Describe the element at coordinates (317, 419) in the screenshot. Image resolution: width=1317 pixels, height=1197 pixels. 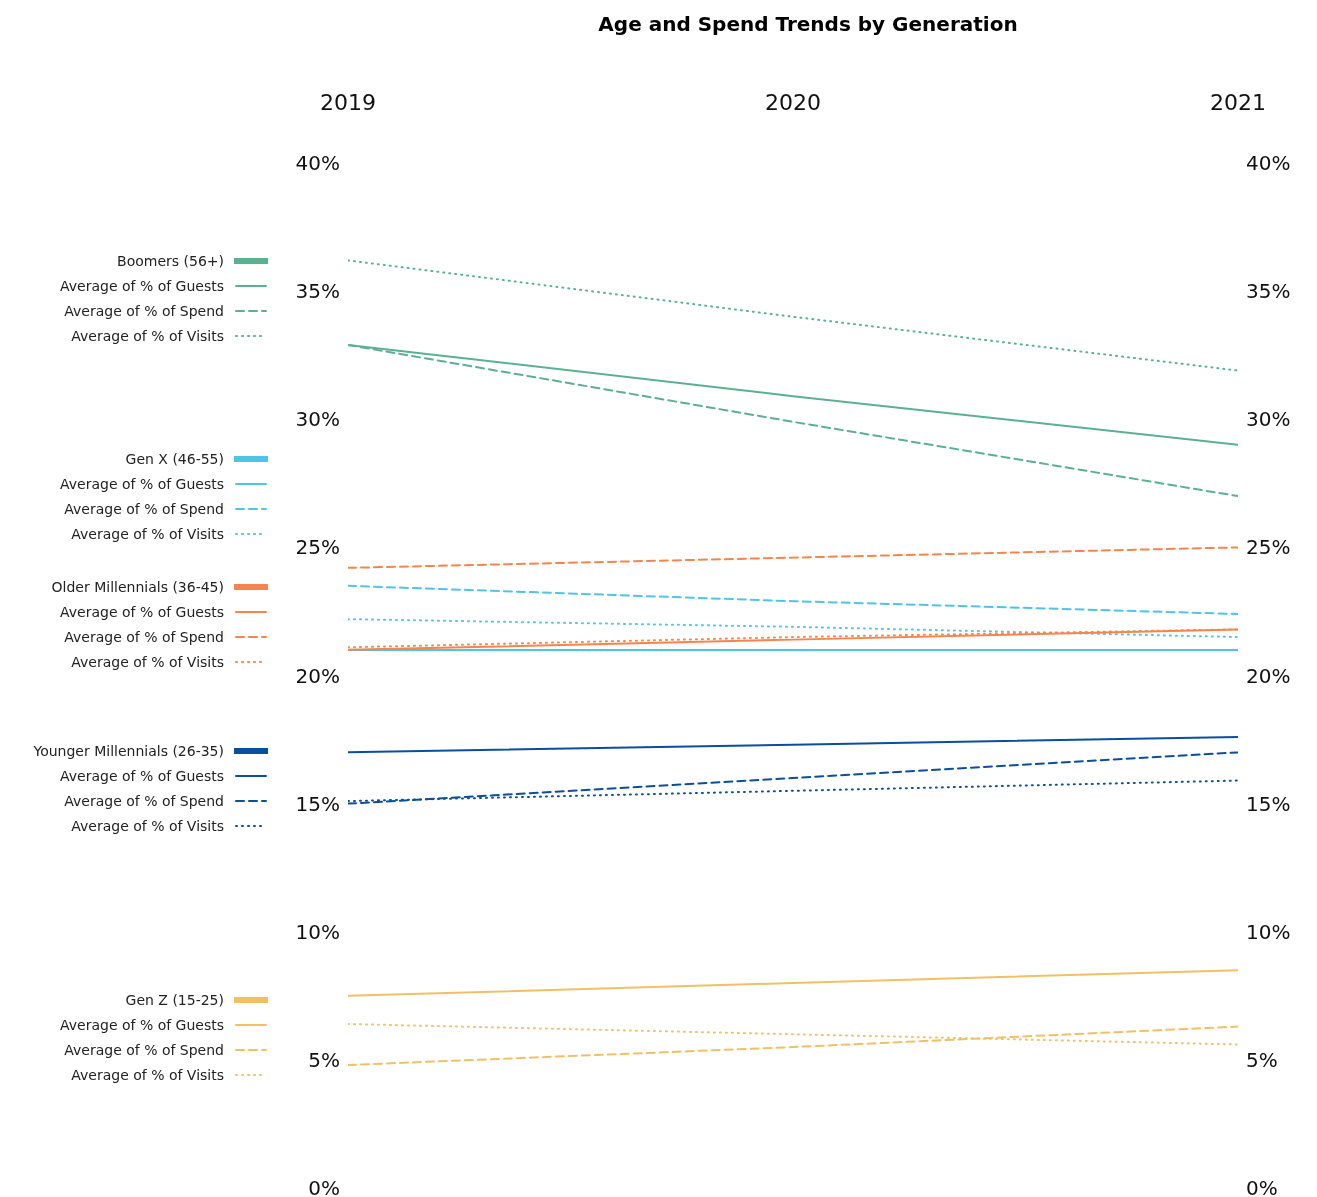
I see `y-tick-label: 30%` at that location.